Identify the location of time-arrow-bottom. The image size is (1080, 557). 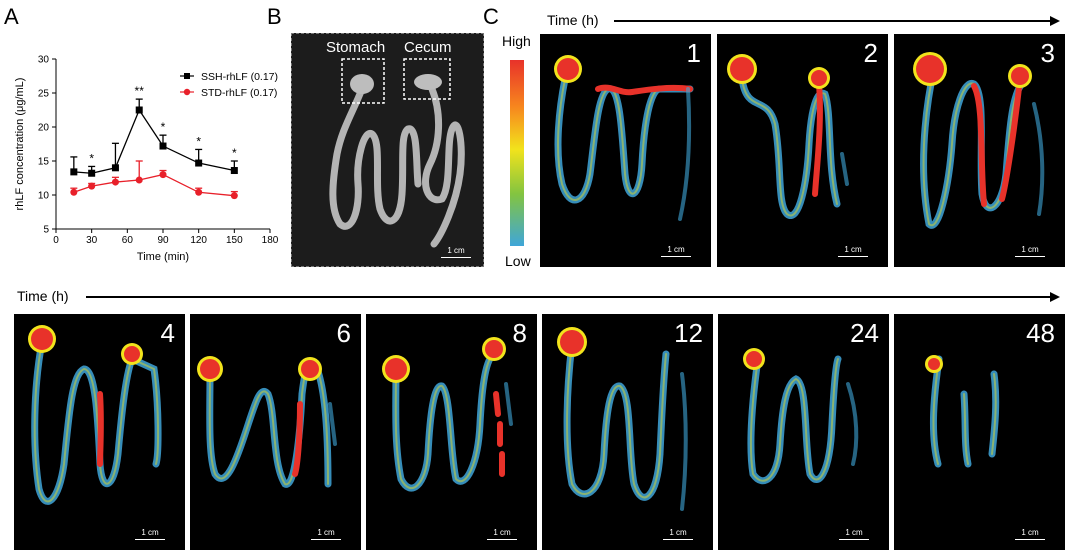
(568, 297).